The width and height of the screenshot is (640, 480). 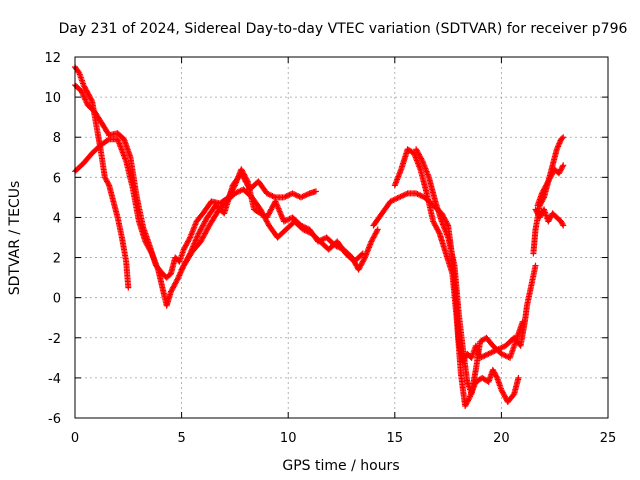 What do you see at coordinates (52, 58) in the screenshot?
I see `y-tick-label: 12` at bounding box center [52, 58].